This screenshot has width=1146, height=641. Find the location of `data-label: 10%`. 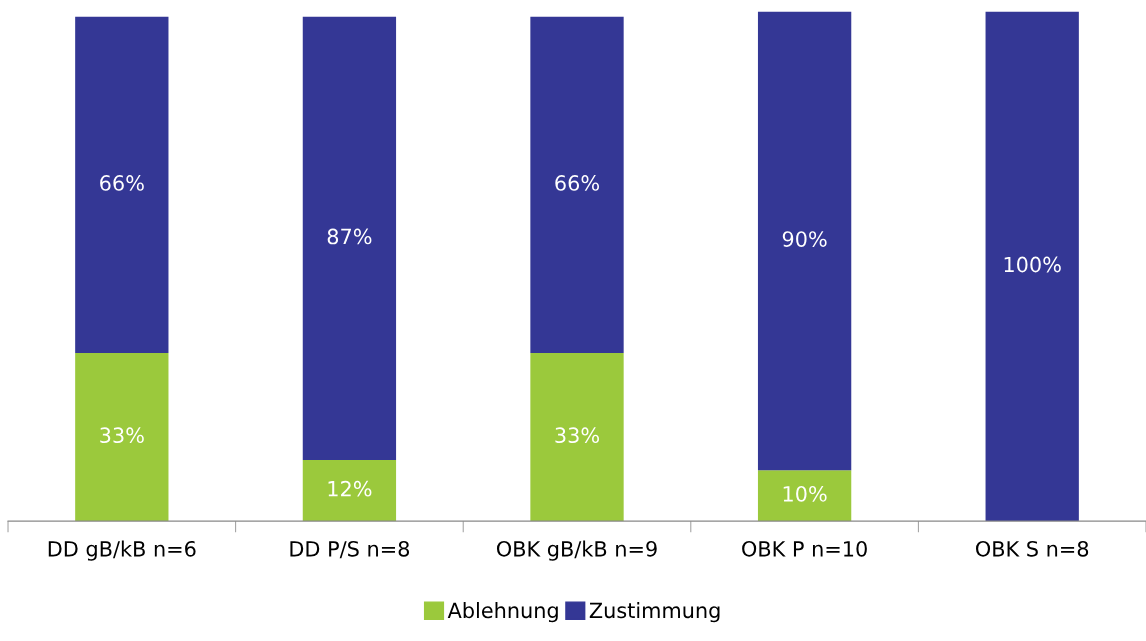

data-label: 10% is located at coordinates (805, 493).